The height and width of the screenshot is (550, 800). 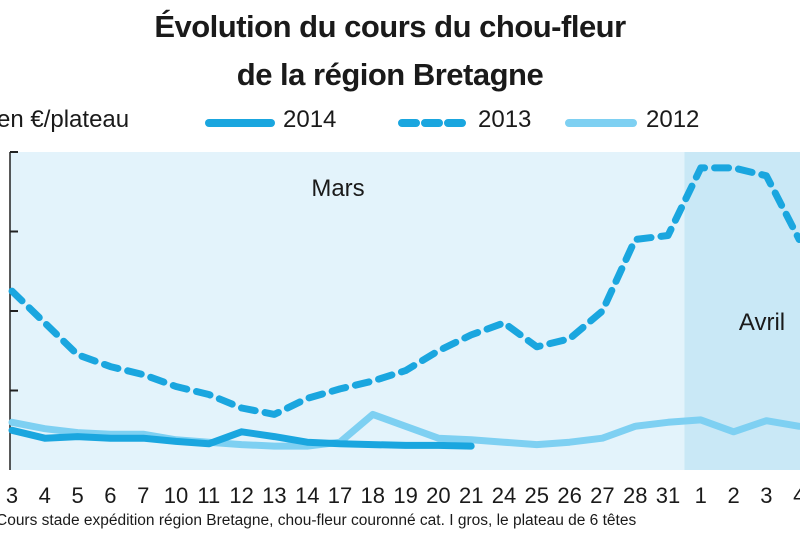 I want to click on series-line-2014, so click(x=241, y=438).